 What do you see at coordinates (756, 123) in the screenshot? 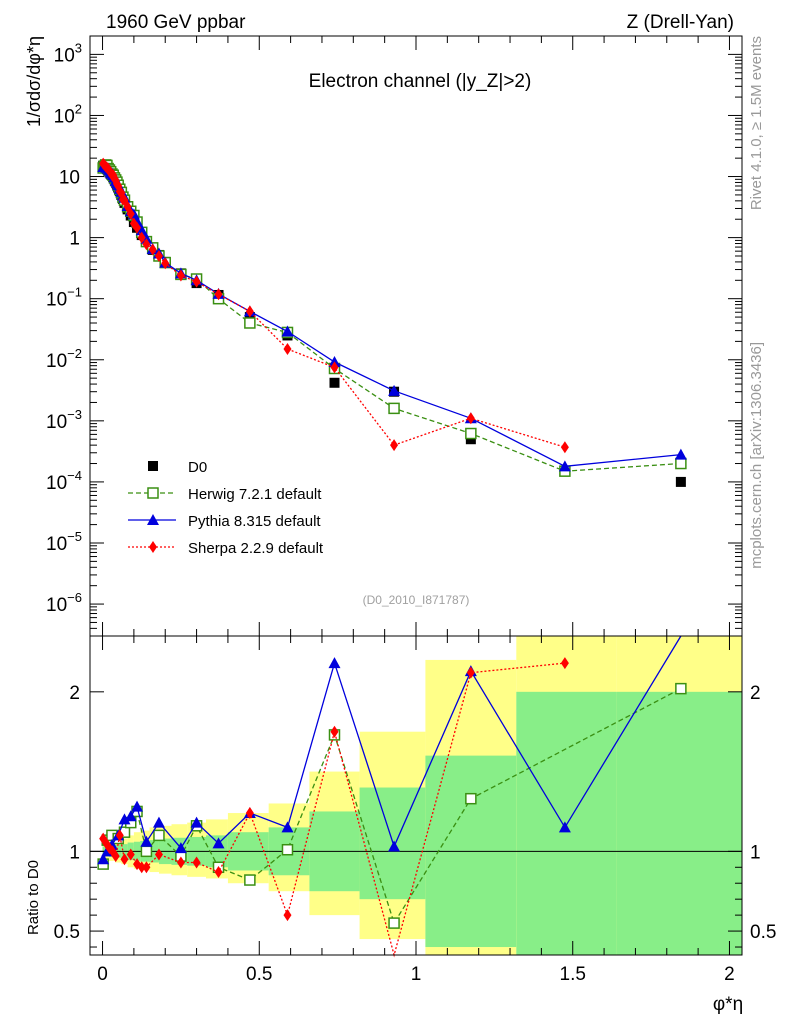
I see `rivet-label: Rivet 4.1.0, ≥ 1.5M events` at bounding box center [756, 123].